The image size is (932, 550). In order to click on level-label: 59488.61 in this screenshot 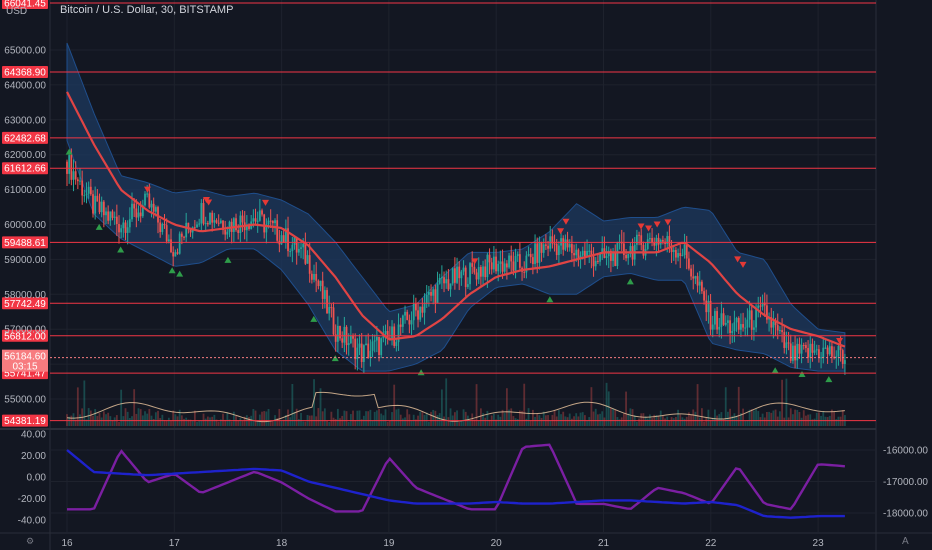, I will do `click(25, 243)`.